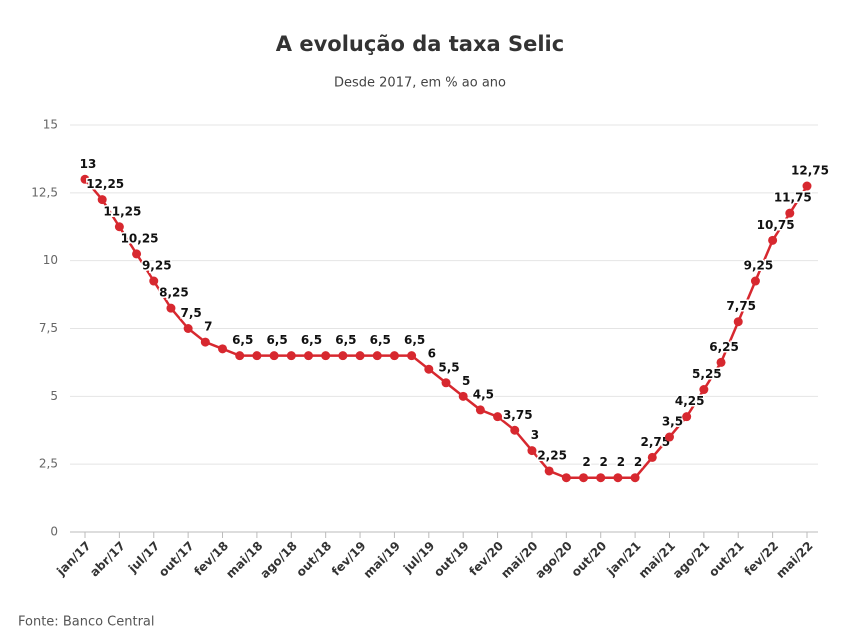  I want to click on value-label: 4,25, so click(690, 401).